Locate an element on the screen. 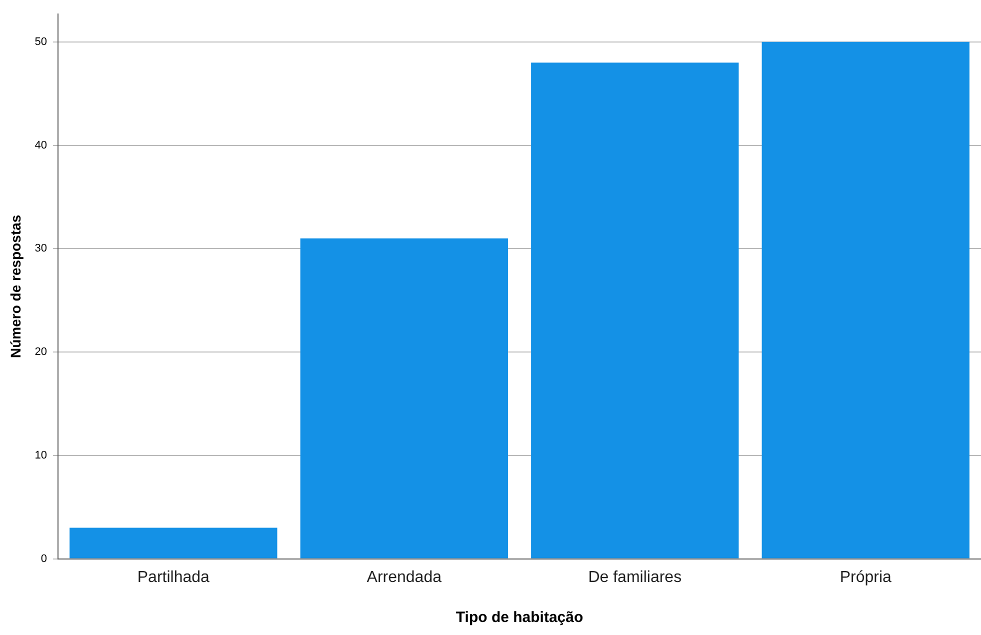 Image resolution: width=981 pixels, height=635 pixels. x-tick-label: Arrendada is located at coordinates (404, 577).